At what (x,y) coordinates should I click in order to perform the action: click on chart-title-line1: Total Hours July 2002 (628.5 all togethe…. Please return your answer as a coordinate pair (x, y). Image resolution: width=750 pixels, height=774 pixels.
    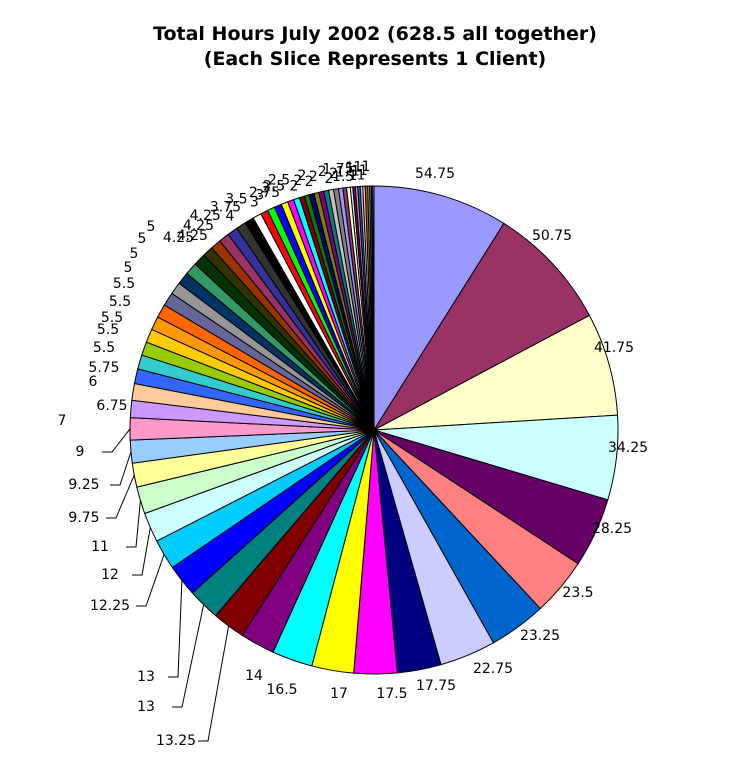
    Looking at the image, I should click on (375, 34).